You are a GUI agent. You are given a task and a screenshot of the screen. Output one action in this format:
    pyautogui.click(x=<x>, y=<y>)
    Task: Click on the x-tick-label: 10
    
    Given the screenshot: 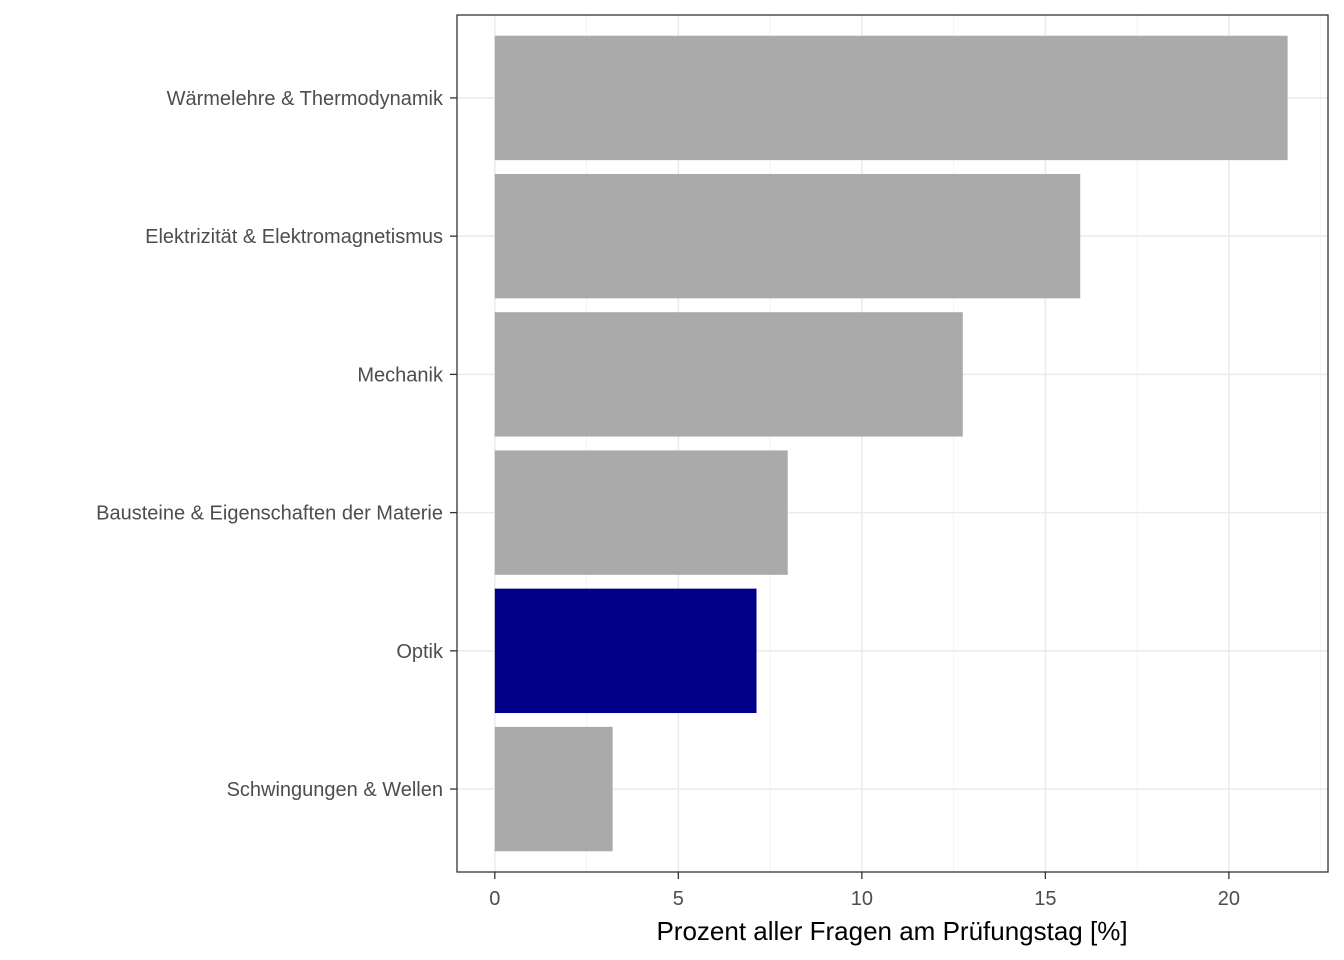 What is the action you would take?
    pyautogui.click(x=862, y=899)
    